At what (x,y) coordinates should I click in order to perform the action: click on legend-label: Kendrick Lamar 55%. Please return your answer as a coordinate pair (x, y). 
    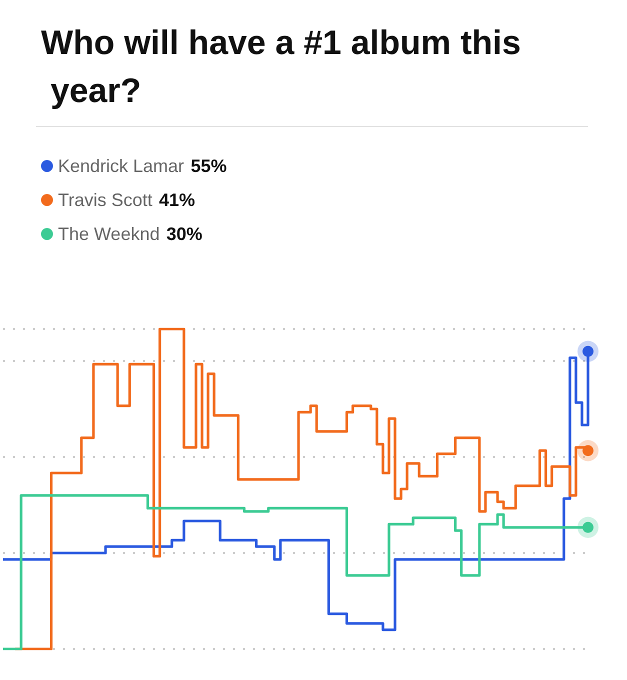
    Looking at the image, I should click on (142, 166).